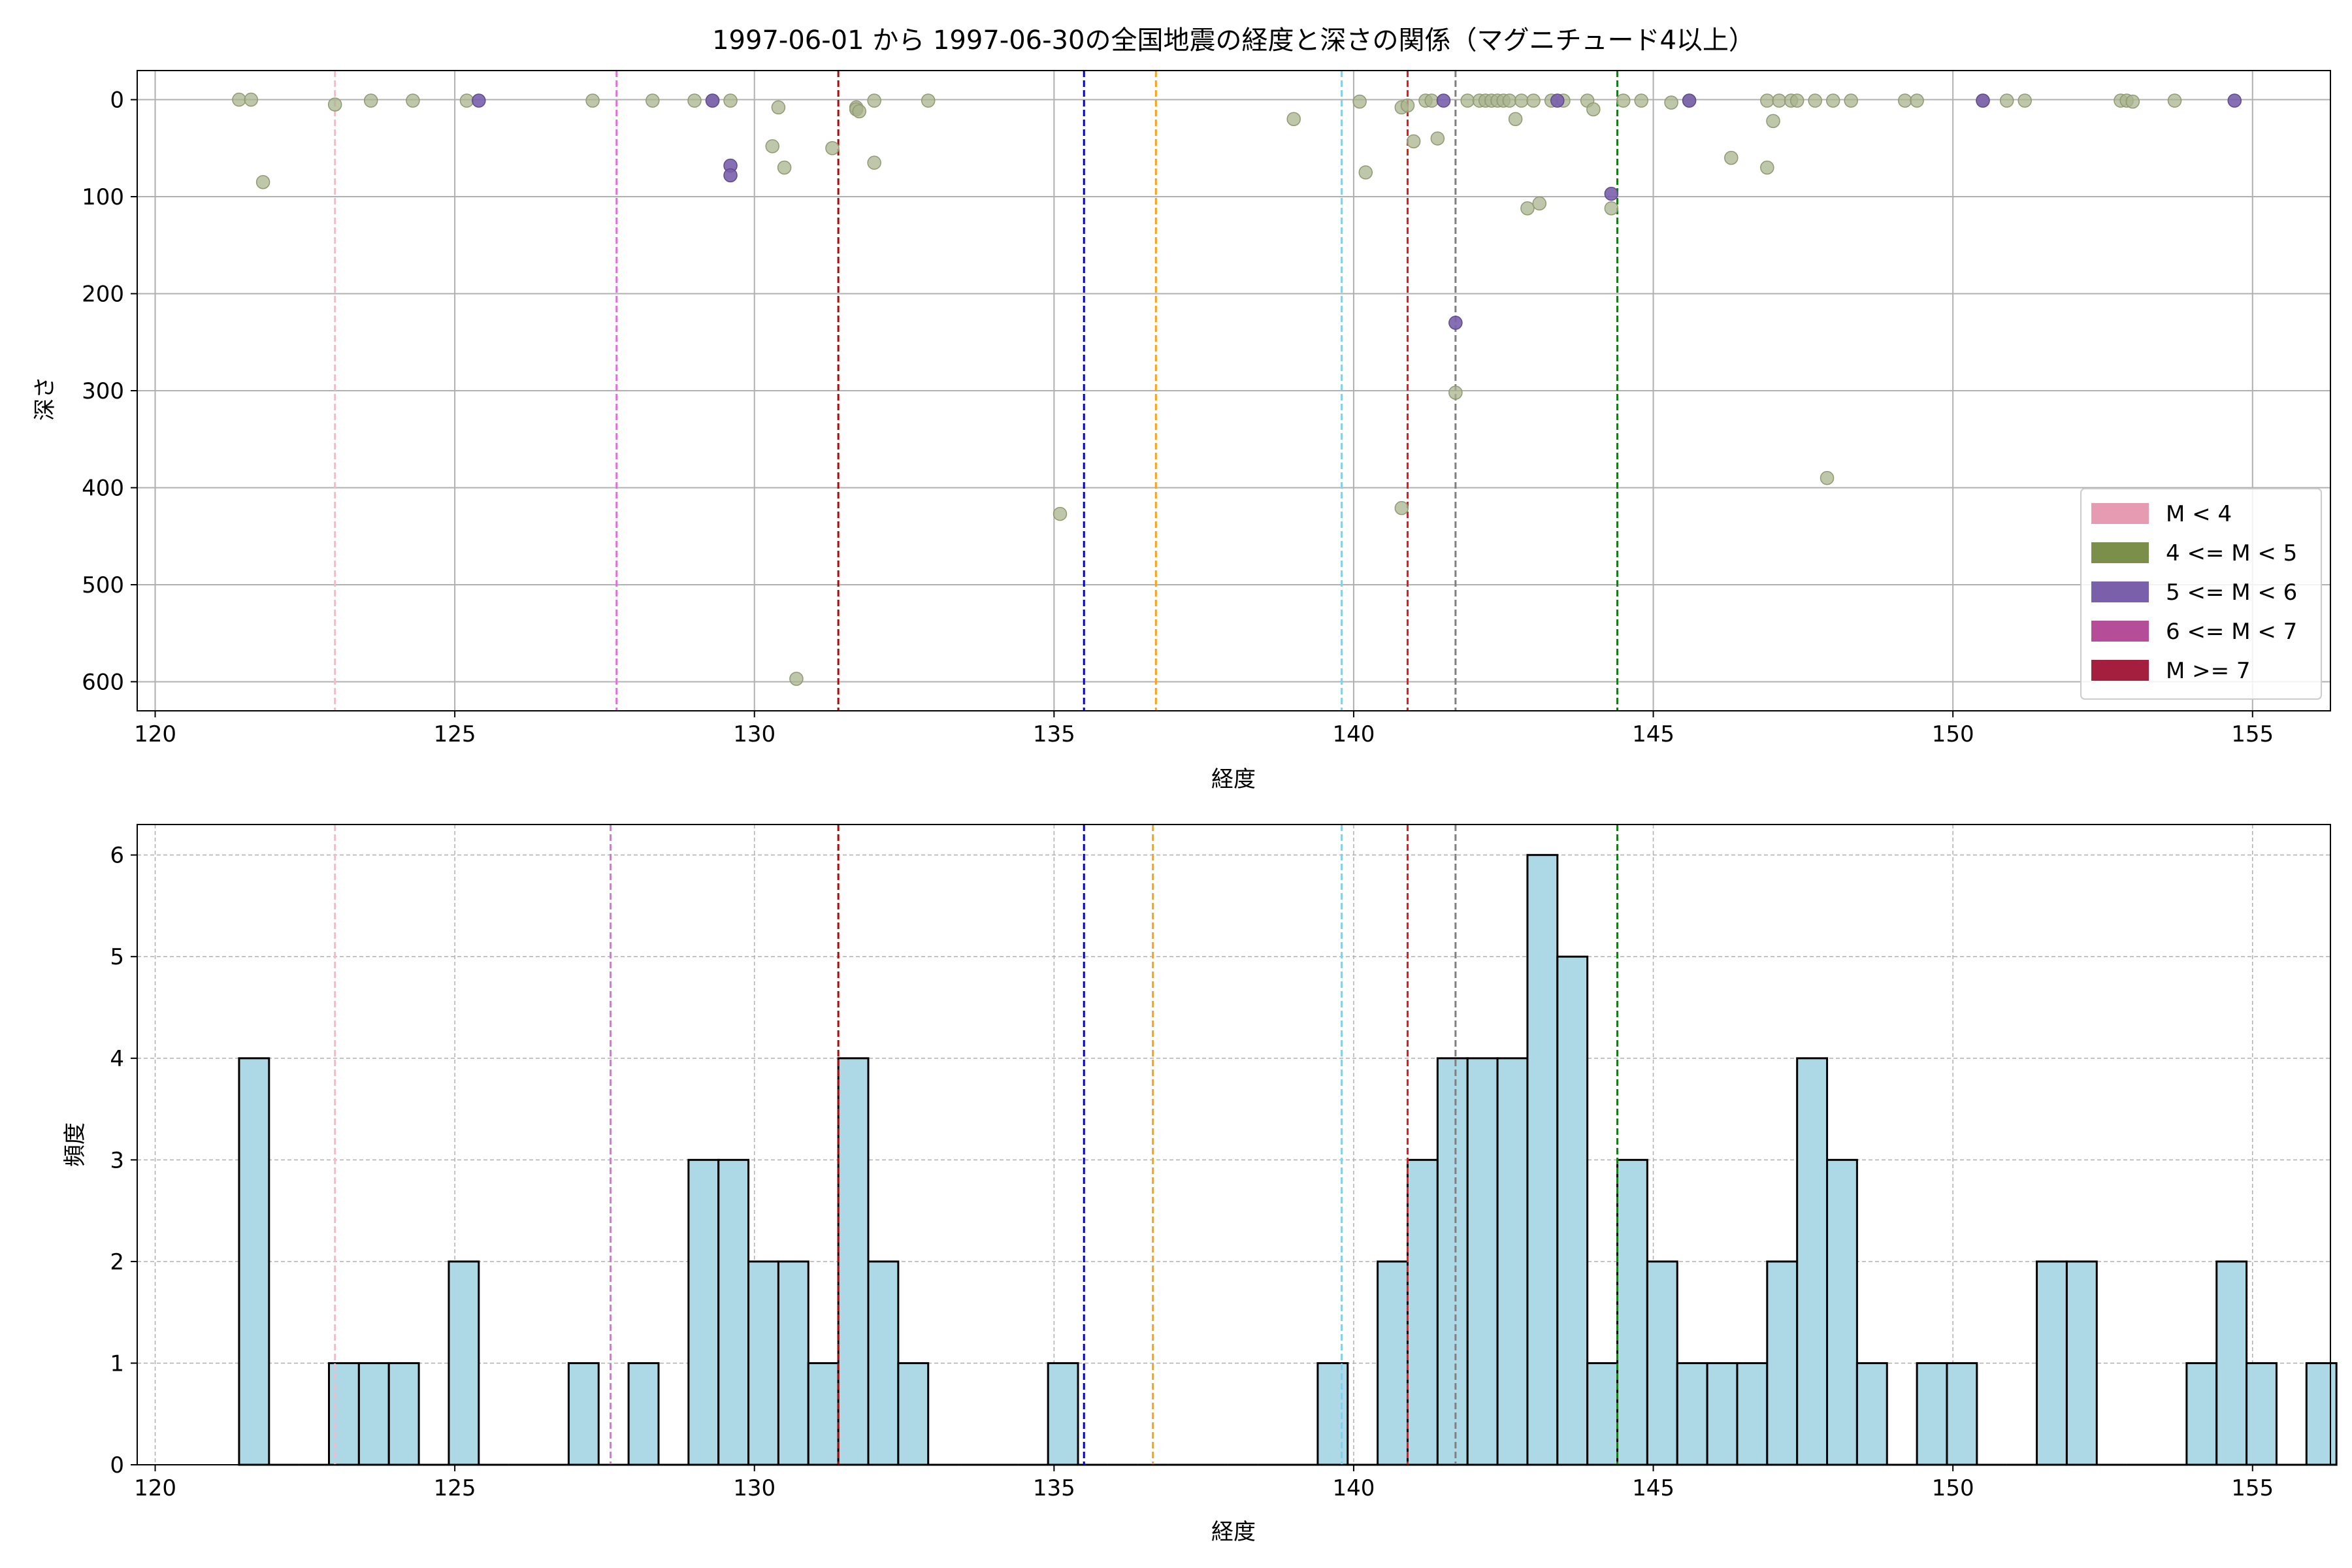  Describe the element at coordinates (117, 1363) in the screenshot. I see `y-tick-label: 1` at that location.